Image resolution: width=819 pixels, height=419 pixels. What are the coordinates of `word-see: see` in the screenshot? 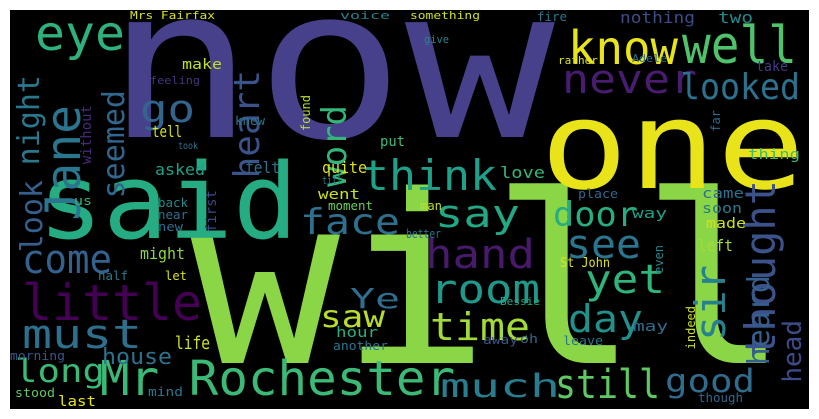 It's located at (603, 245).